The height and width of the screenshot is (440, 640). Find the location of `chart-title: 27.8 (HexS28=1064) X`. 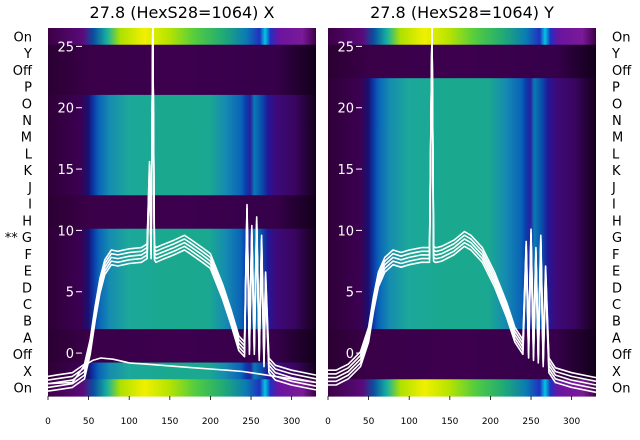

chart-title: 27.8 (HexS28=1064) X is located at coordinates (182, 12).